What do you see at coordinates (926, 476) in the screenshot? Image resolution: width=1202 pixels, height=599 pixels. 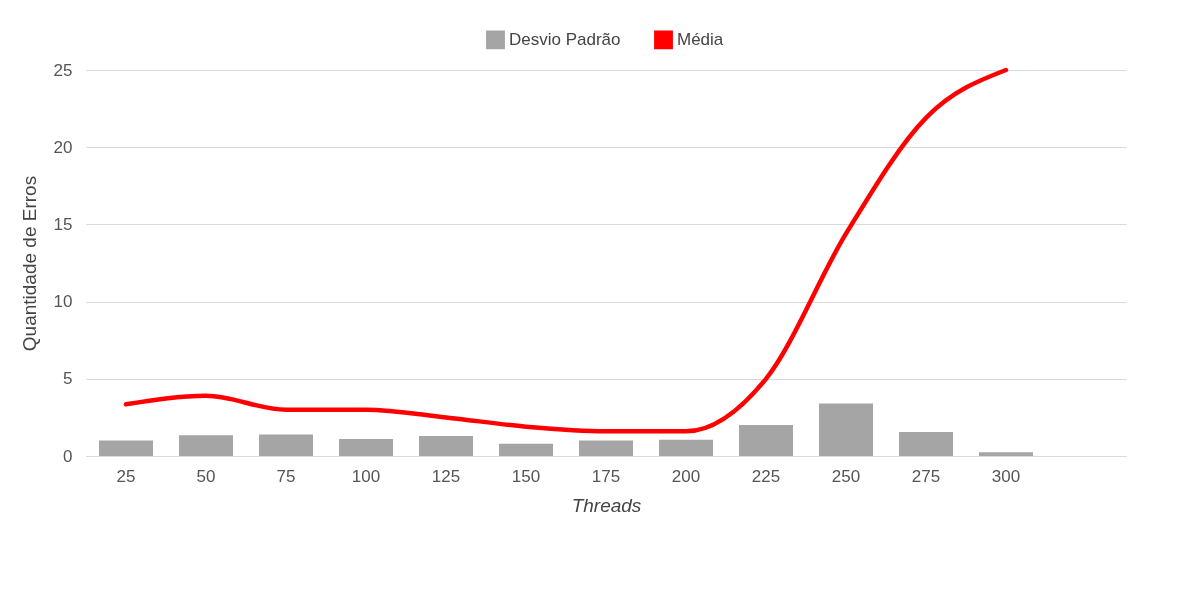 I see `x-tick-label: 275` at bounding box center [926, 476].